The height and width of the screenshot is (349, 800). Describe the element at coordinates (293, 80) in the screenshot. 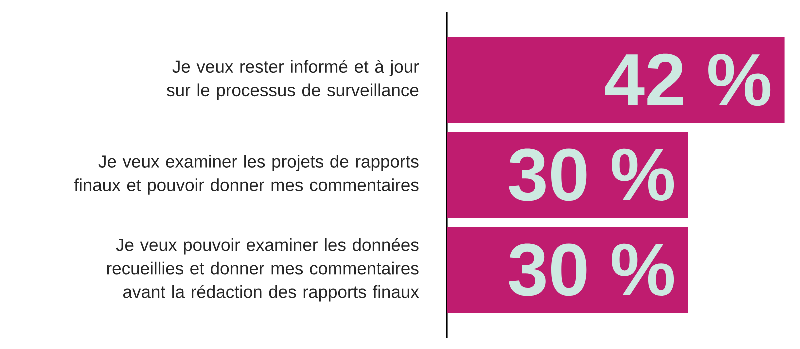

I see `y-tick-label: Je veux rester informé et à jour sur le processus de surveillance` at that location.